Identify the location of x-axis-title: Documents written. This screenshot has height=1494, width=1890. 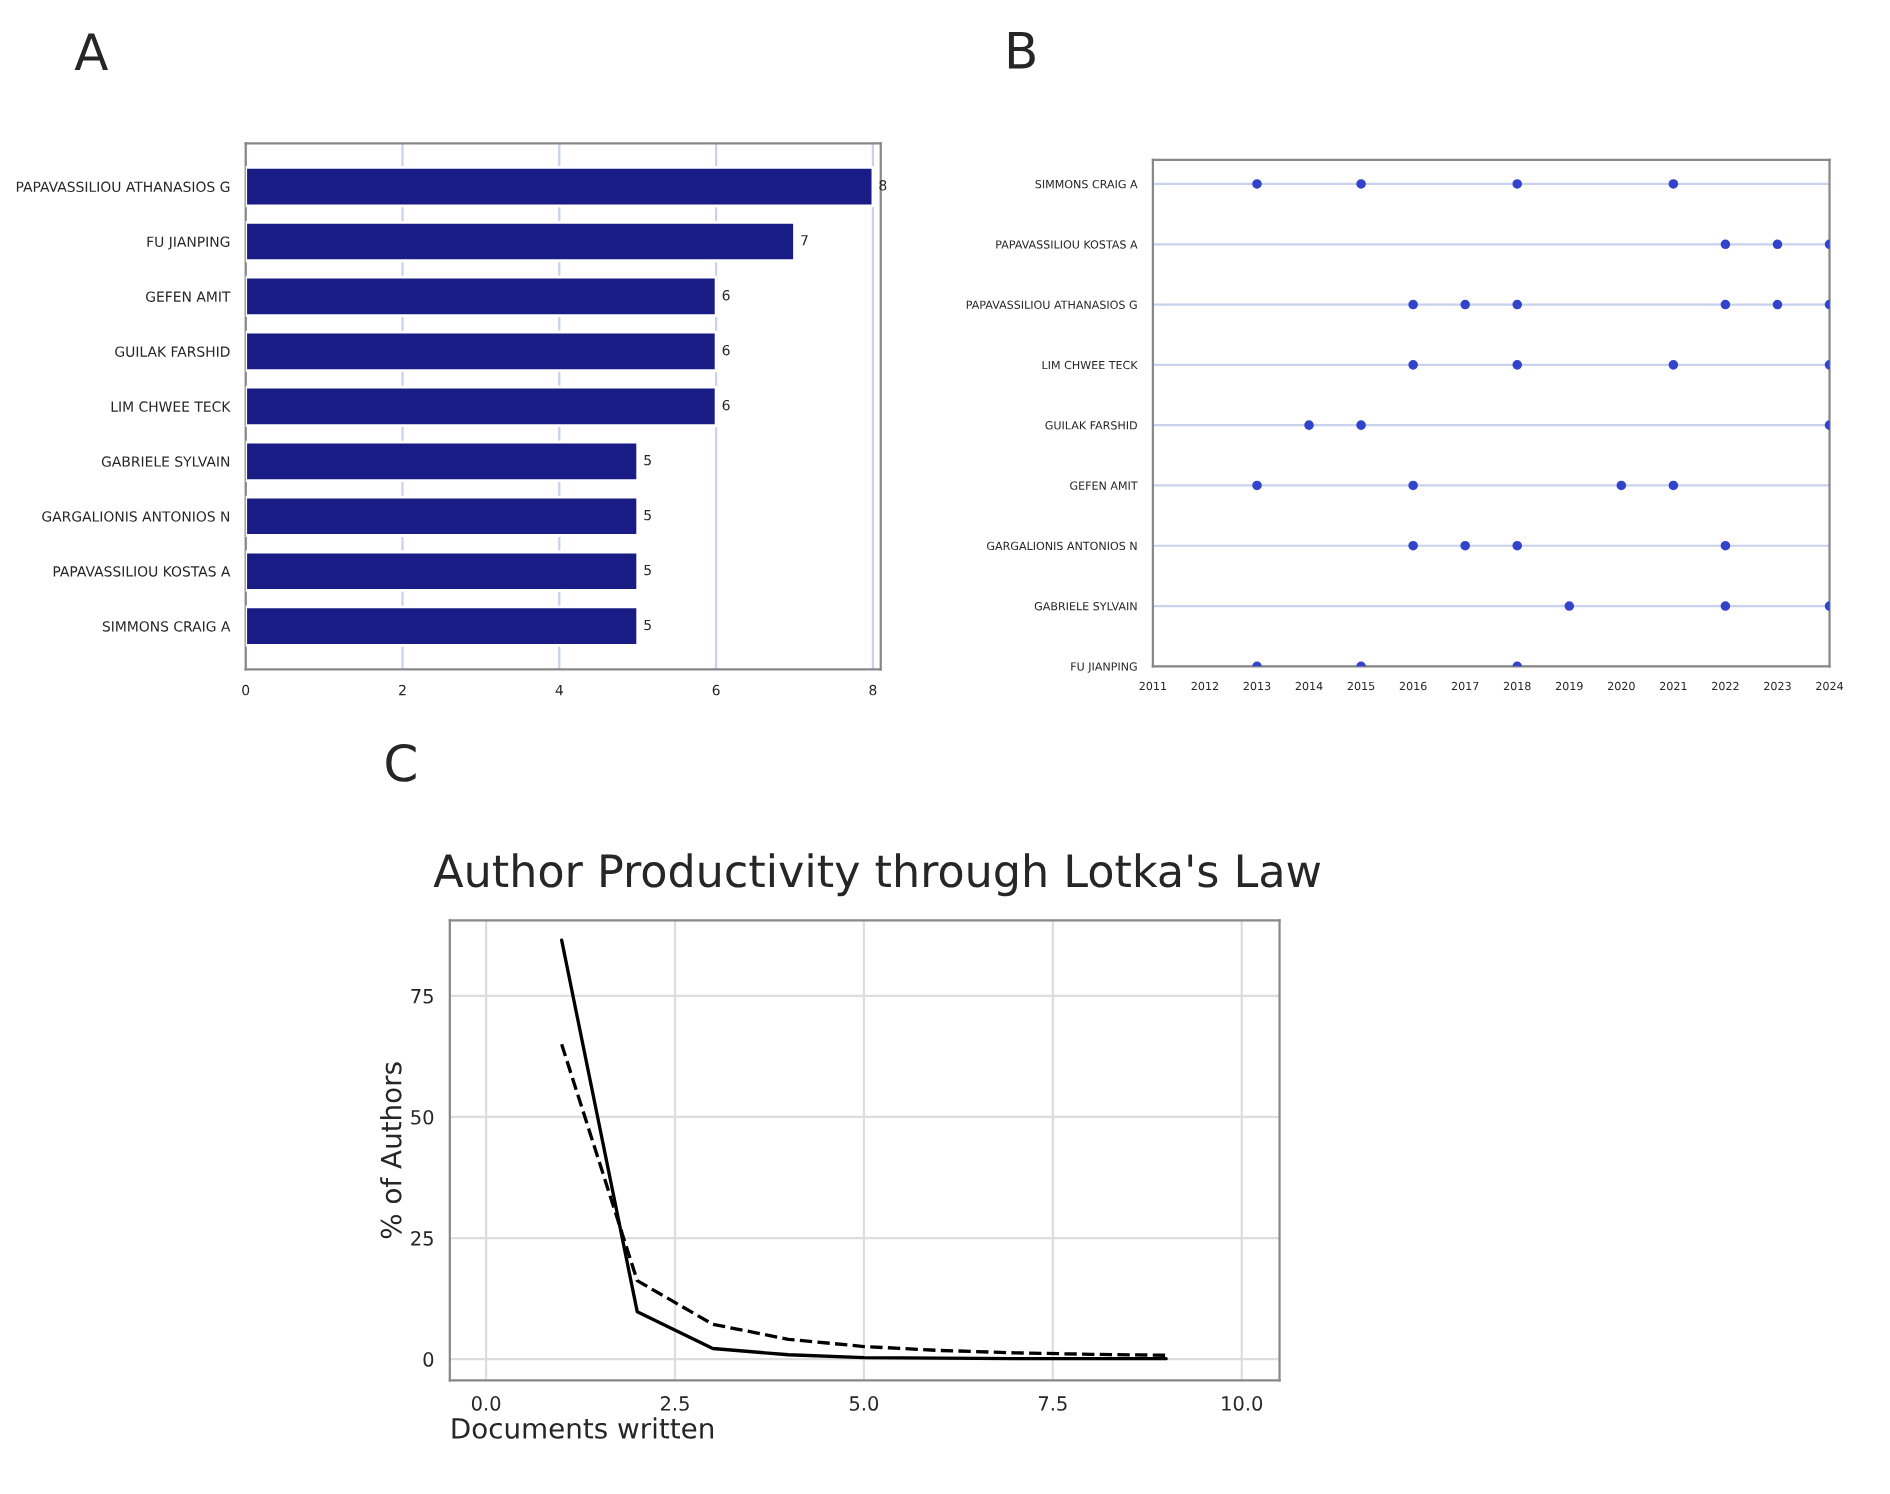
(583, 1428).